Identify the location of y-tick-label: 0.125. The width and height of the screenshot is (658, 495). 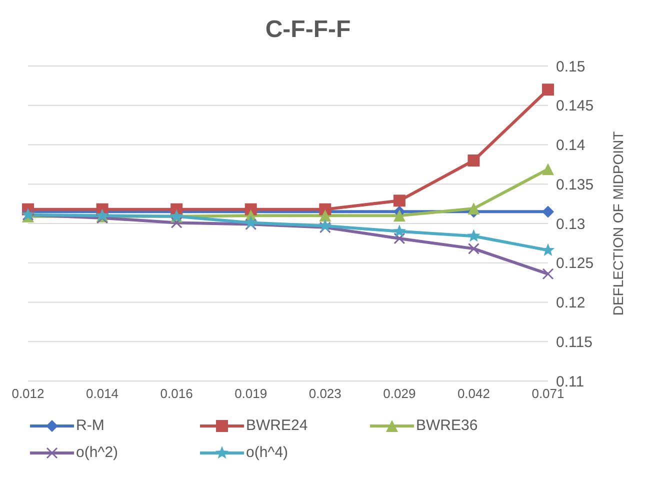
(575, 263).